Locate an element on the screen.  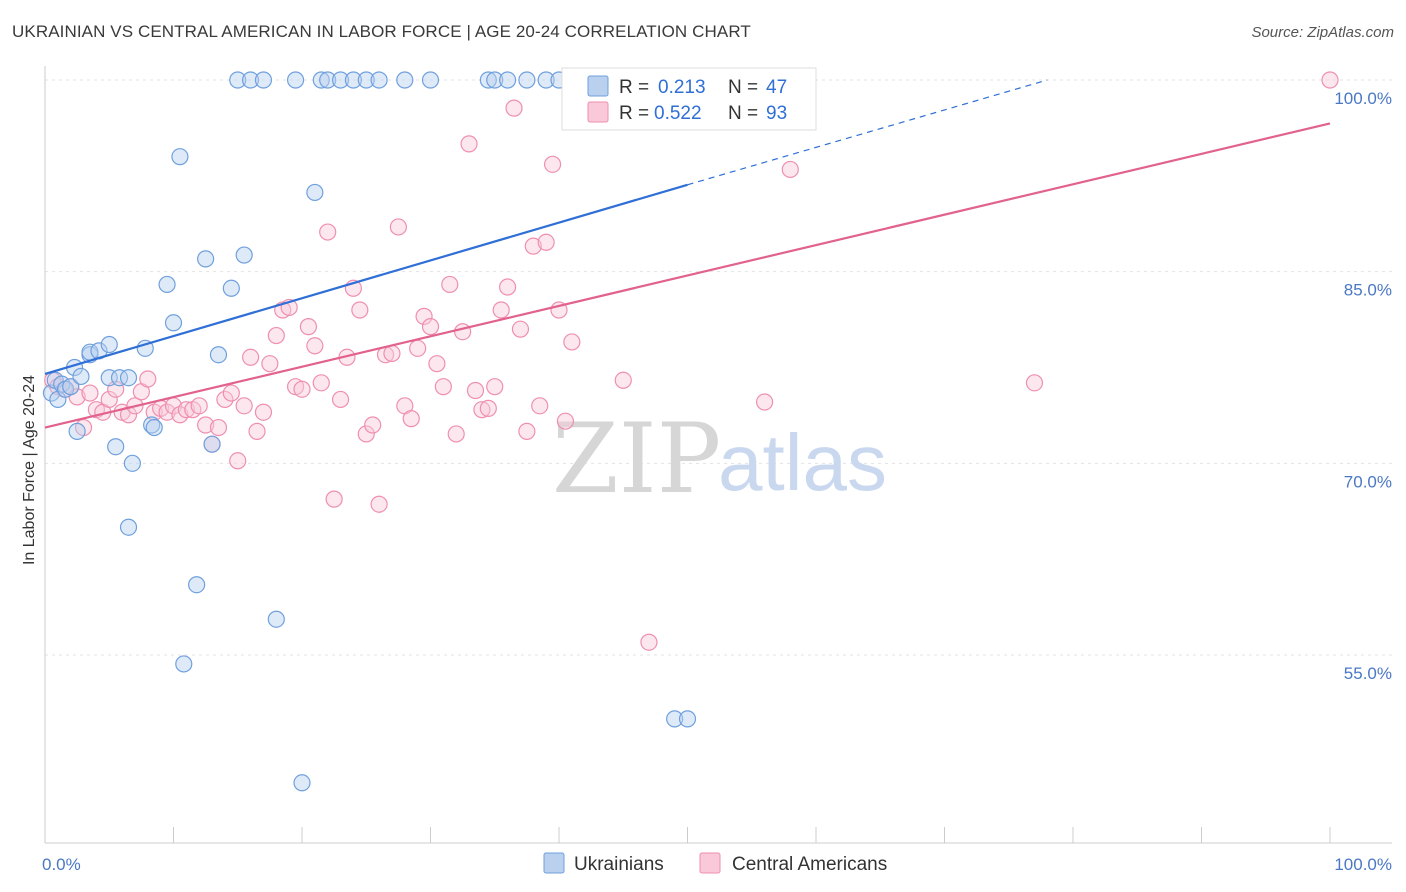
legend-n-value-central-americans: 93 is located at coordinates (776, 113).